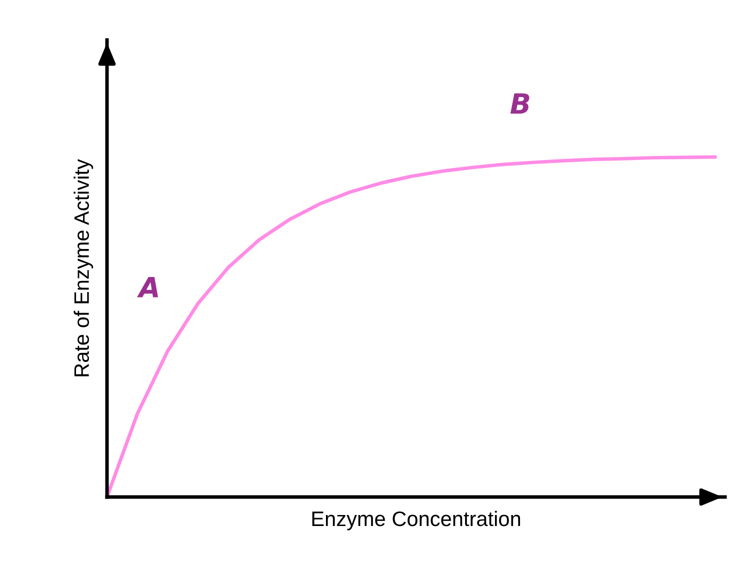 The width and height of the screenshot is (756, 570). What do you see at coordinates (147, 287) in the screenshot?
I see `annotation: A` at bounding box center [147, 287].